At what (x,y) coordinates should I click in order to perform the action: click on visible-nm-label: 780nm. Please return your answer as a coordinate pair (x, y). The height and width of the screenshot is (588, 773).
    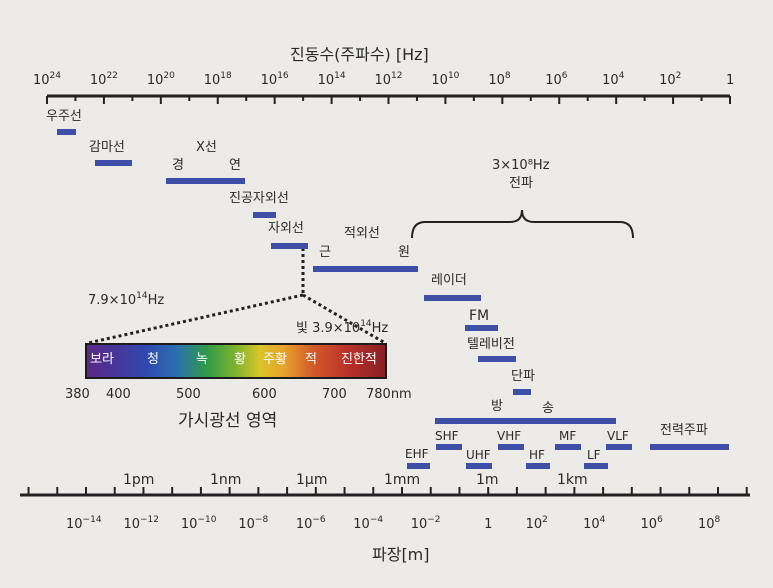
    Looking at the image, I should click on (389, 394).